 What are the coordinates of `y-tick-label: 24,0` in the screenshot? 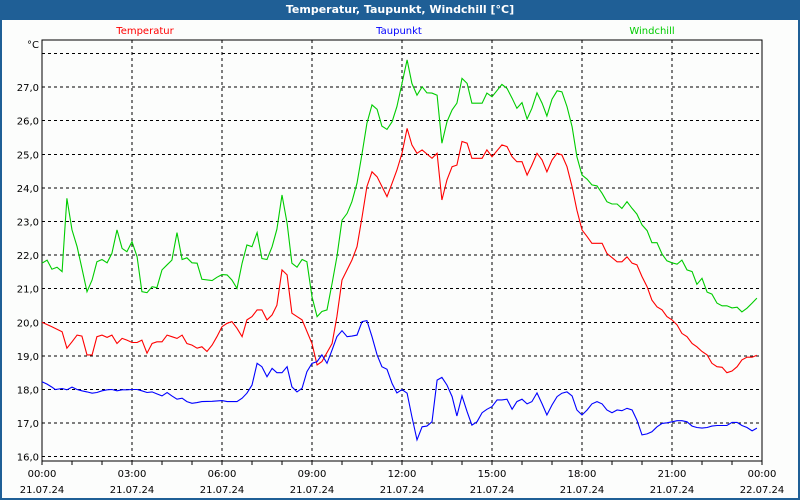 It's located at (28, 189).